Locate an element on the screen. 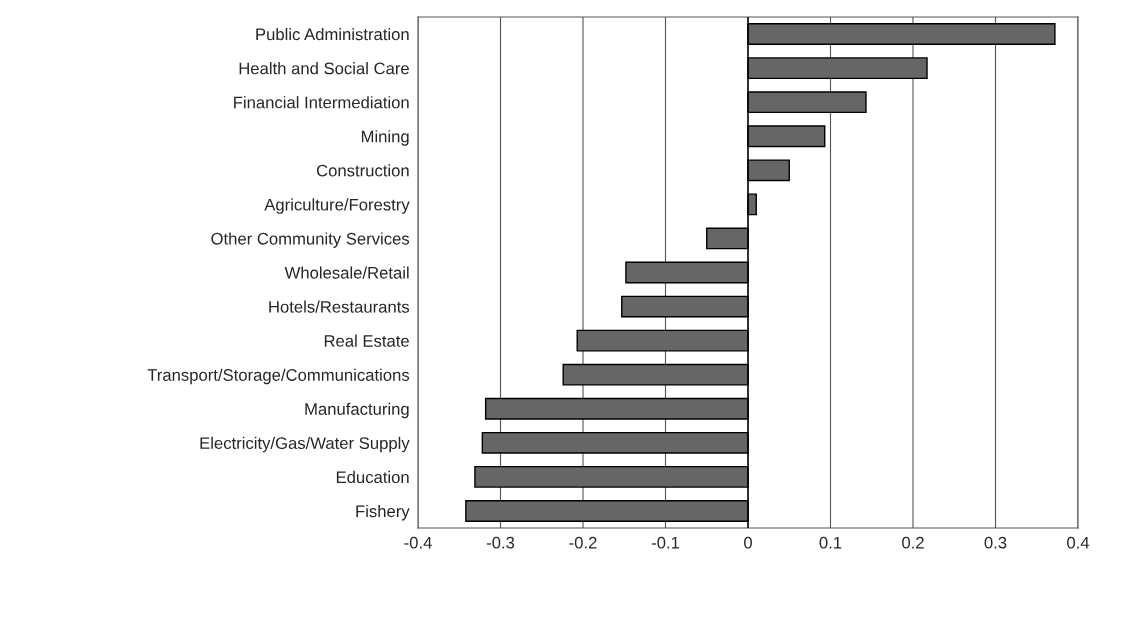 The height and width of the screenshot is (630, 1125). x-tick-label: 0.2 is located at coordinates (913, 542).